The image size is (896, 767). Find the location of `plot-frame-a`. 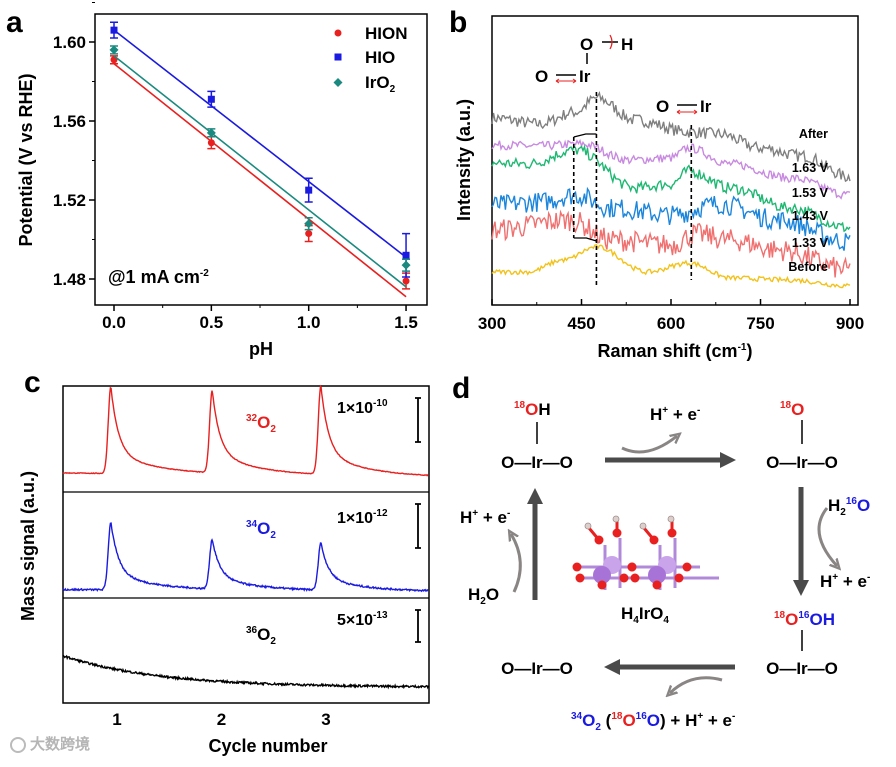

plot-frame-a is located at coordinates (261, 159).